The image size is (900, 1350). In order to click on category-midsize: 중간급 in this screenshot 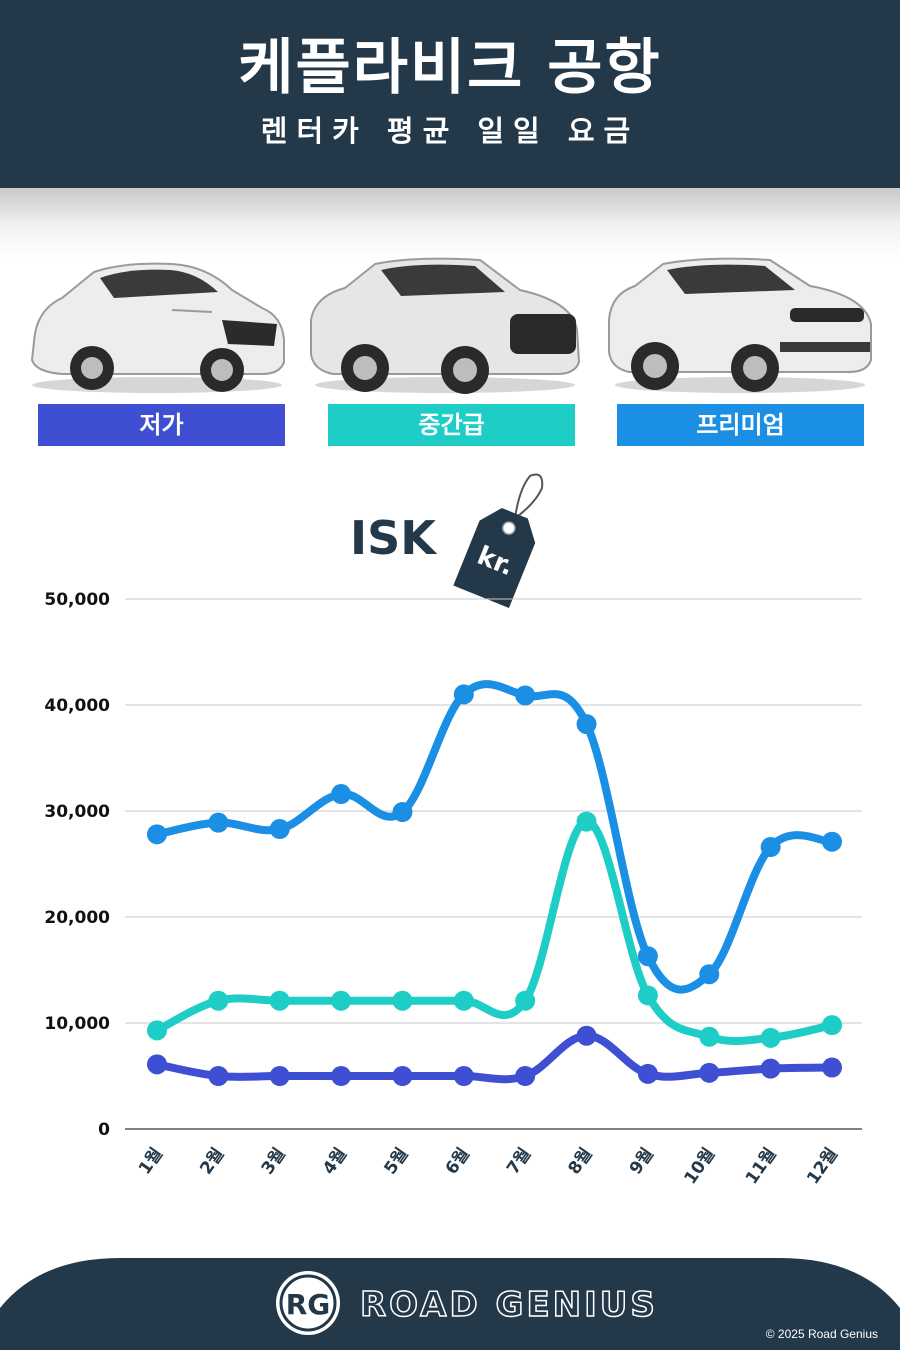, I will do `click(451, 425)`.